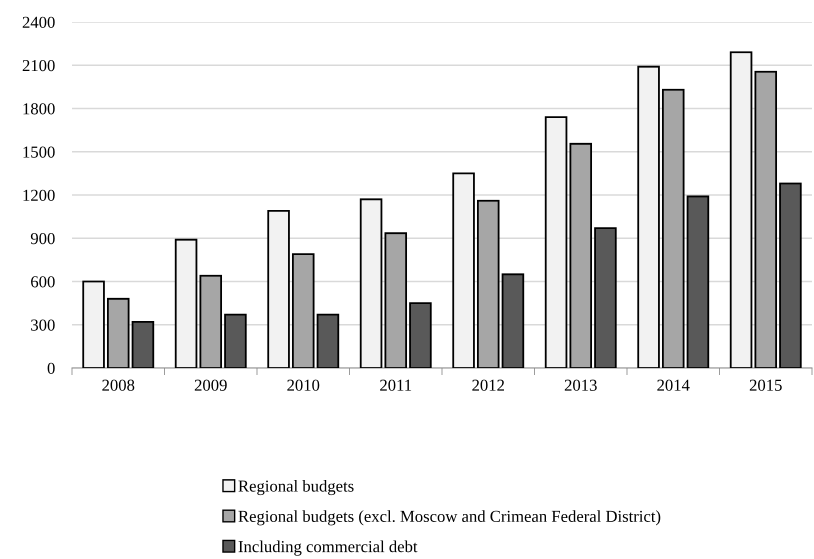 This screenshot has height=559, width=814. What do you see at coordinates (673, 385) in the screenshot?
I see `x-tick-label: 2014` at bounding box center [673, 385].